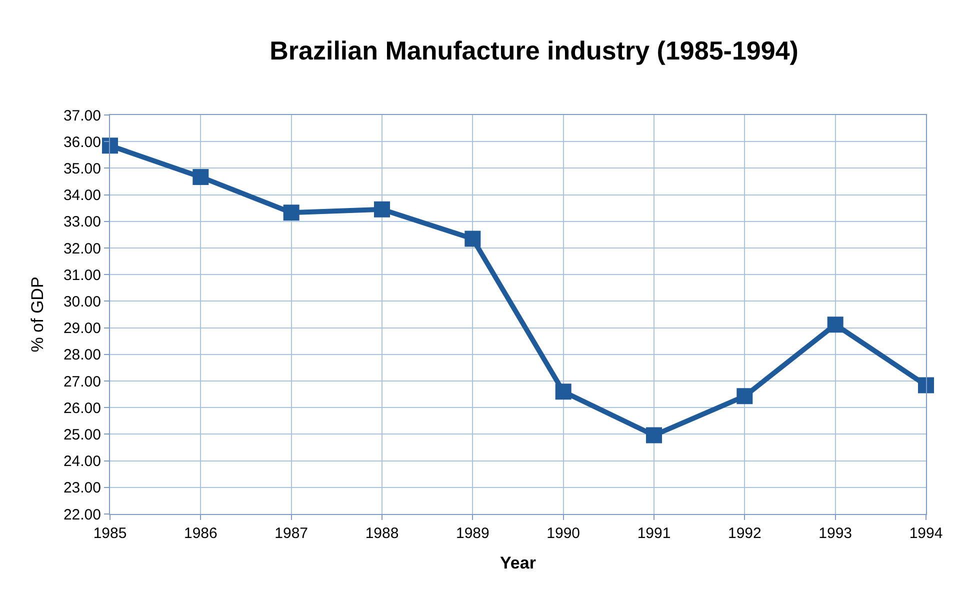  Describe the element at coordinates (534, 50) in the screenshot. I see `chart-title: Brazilian Manufacture industry (1985-1994)` at that location.